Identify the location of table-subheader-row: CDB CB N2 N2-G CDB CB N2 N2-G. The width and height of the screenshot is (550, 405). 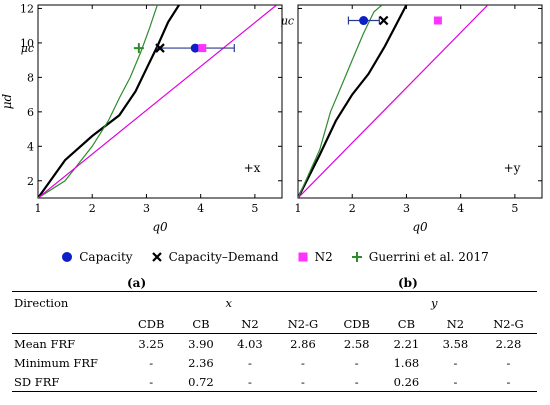
(274, 324).